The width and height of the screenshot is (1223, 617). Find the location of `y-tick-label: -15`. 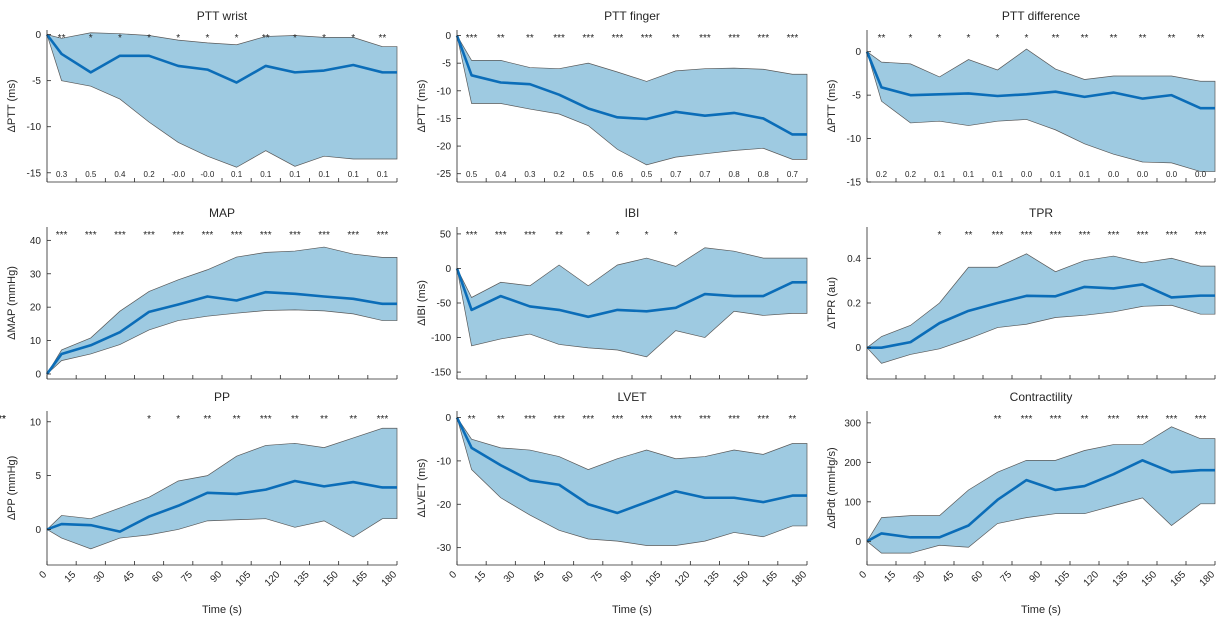

y-tick-label: -15 is located at coordinates (854, 183).